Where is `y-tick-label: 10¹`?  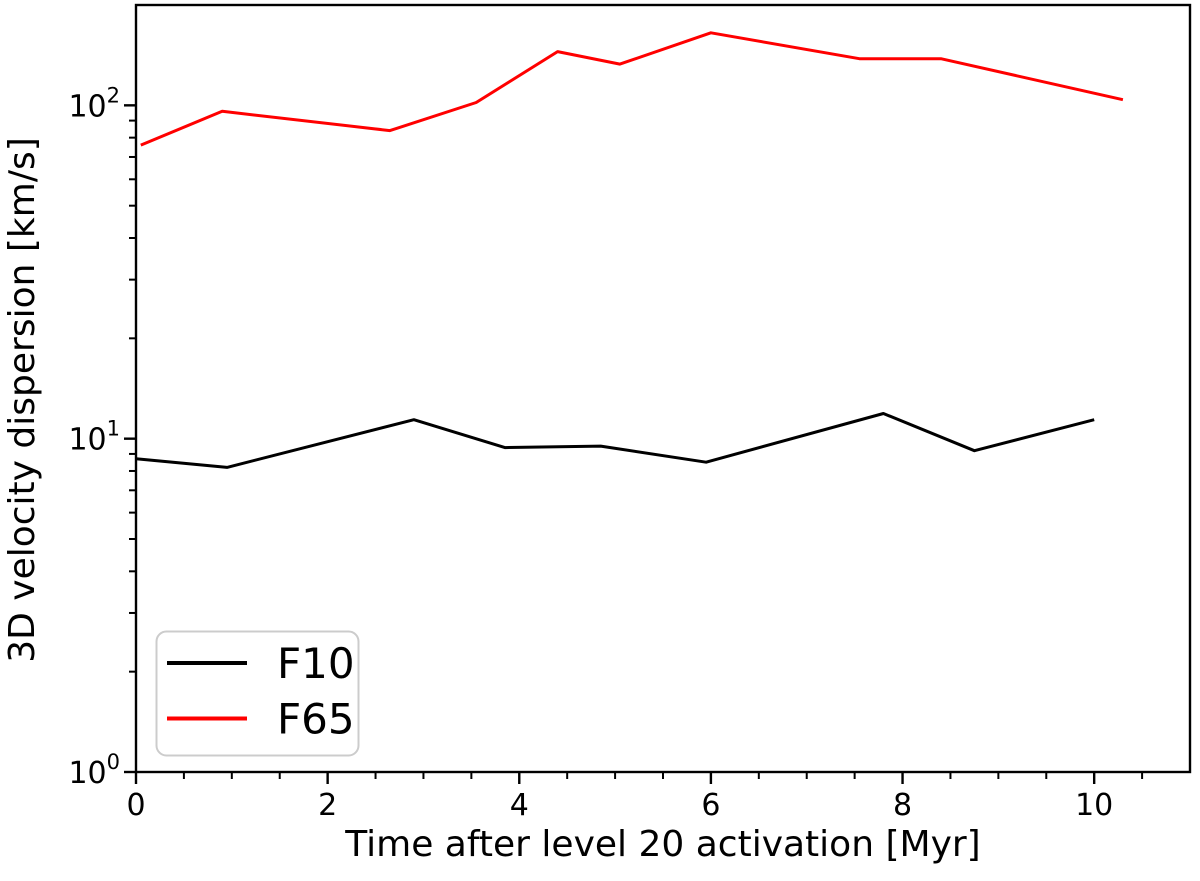 y-tick-label: 10¹ is located at coordinates (94, 437).